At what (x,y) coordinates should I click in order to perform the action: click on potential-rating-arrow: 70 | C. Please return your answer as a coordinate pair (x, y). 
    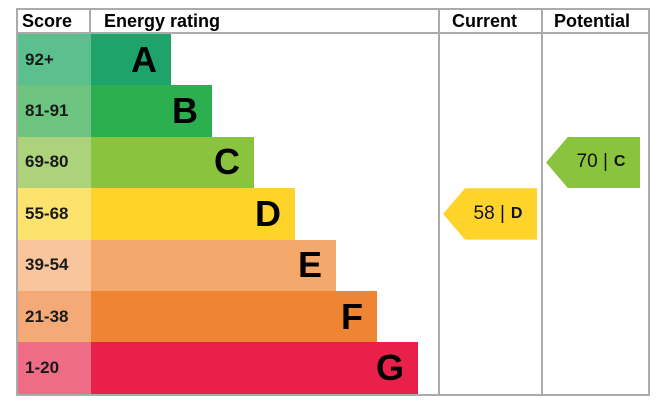
    Looking at the image, I should click on (593, 162).